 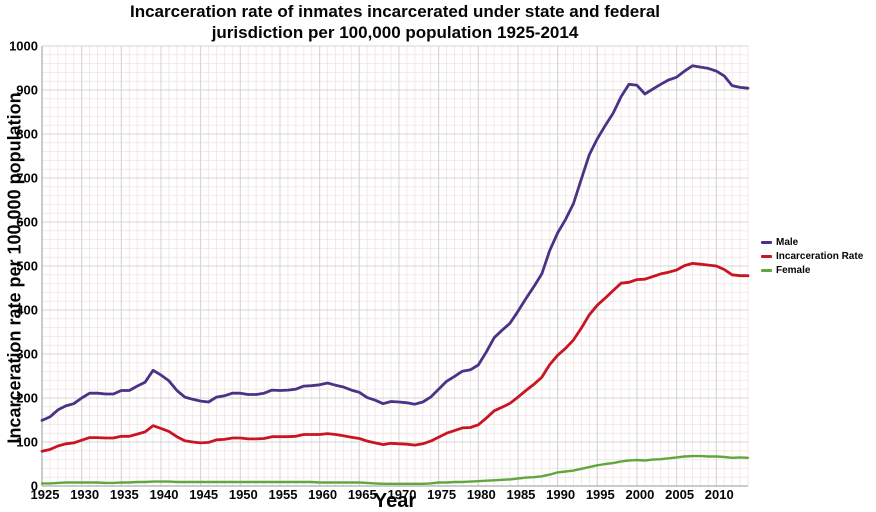 What do you see at coordinates (34, 486) in the screenshot?
I see `y-tick-label: 0` at bounding box center [34, 486].